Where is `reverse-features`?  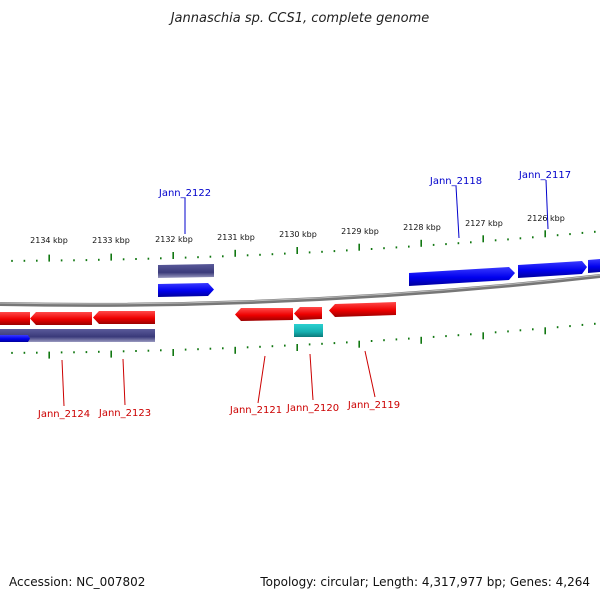 reverse-features is located at coordinates (198, 322).